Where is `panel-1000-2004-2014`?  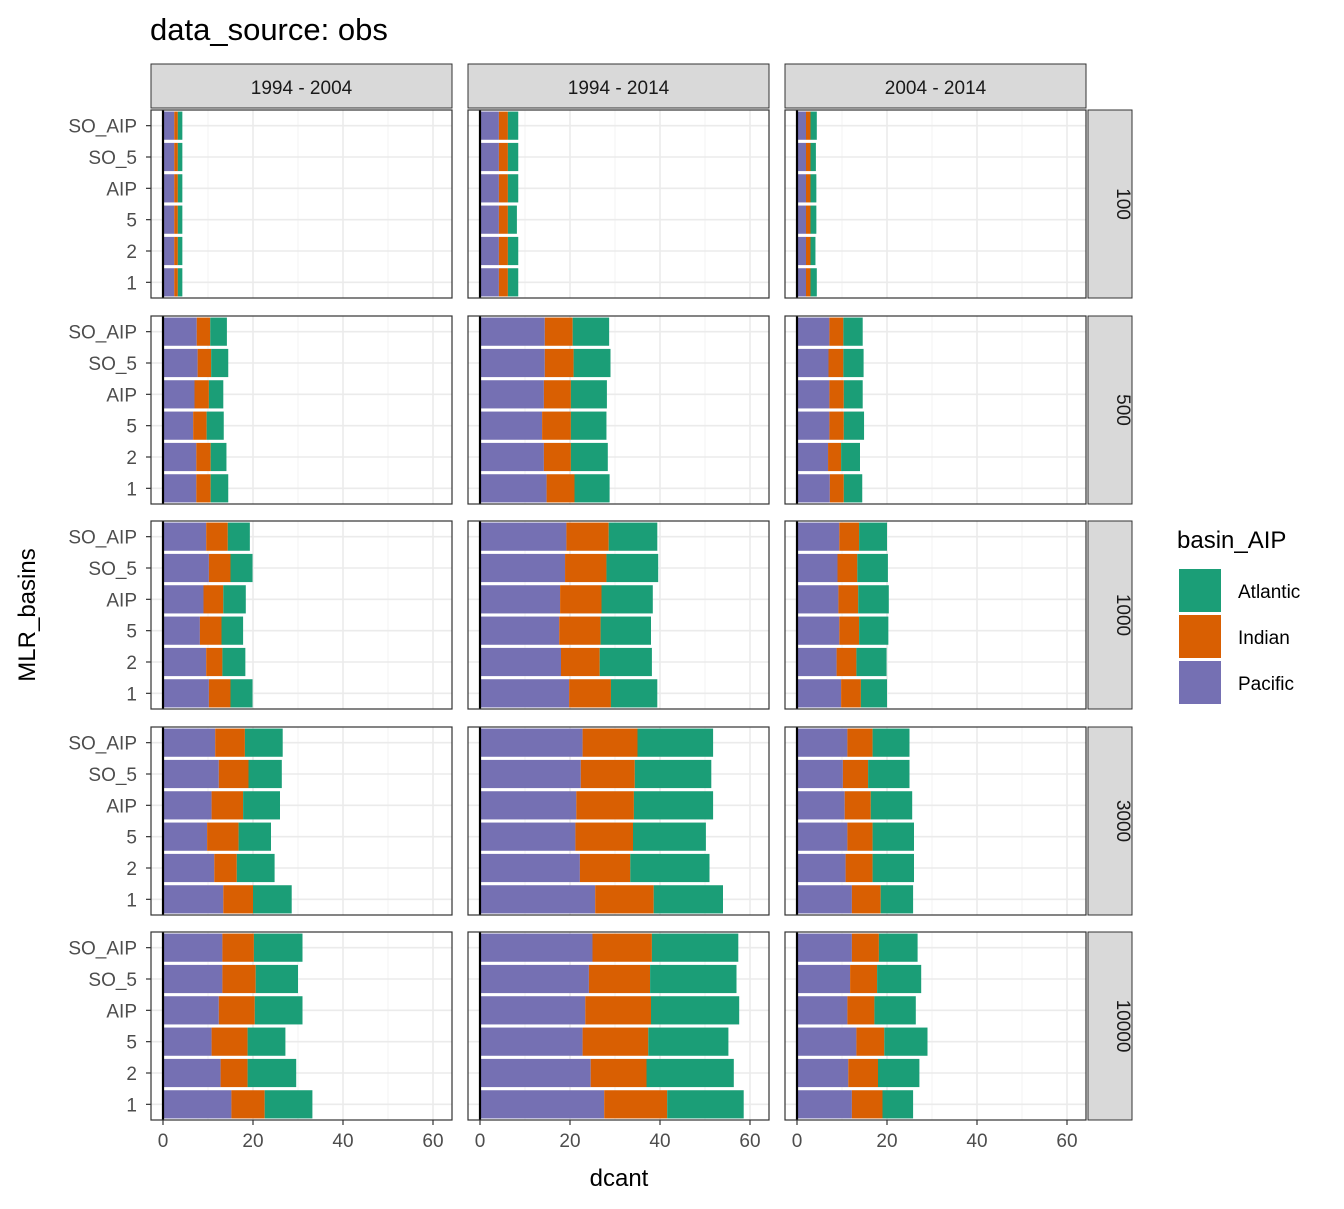 panel-1000-2004-2014 is located at coordinates (935, 615).